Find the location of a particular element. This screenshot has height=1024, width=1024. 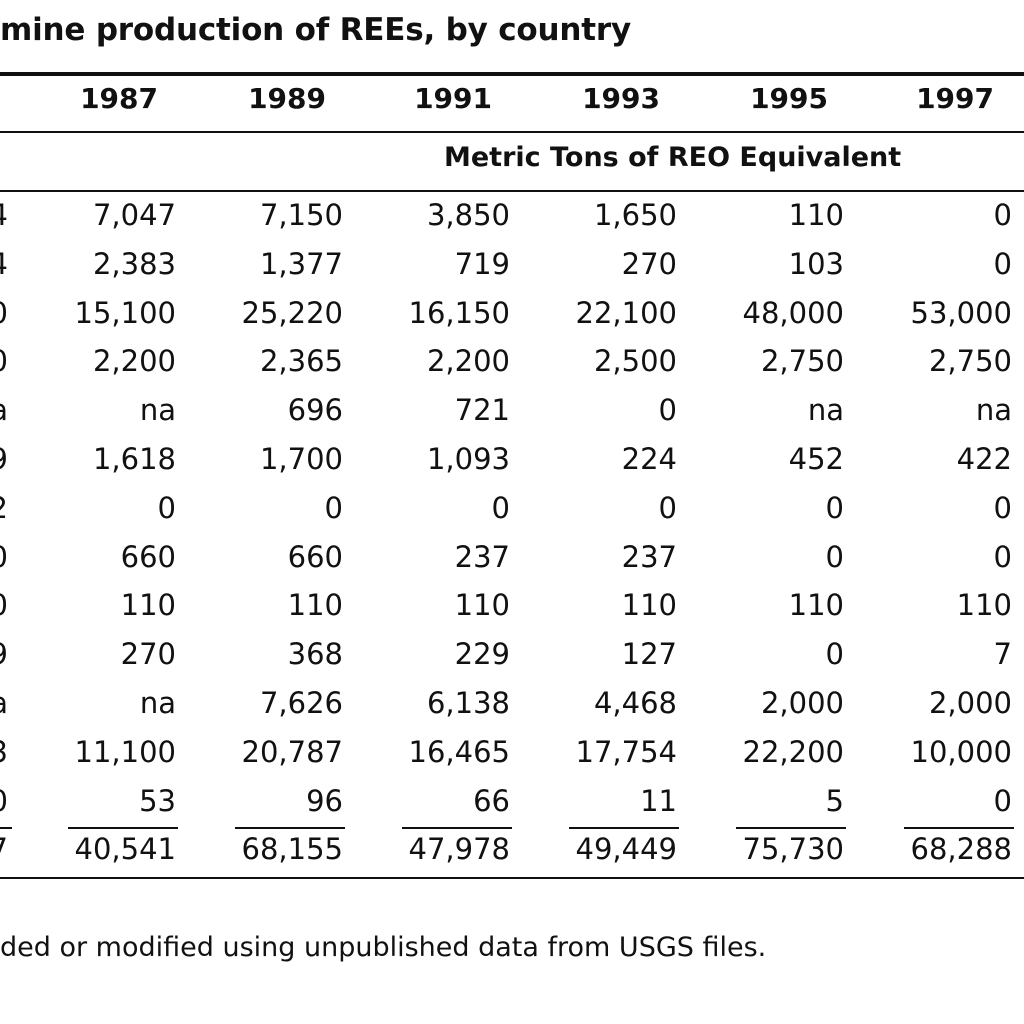

table-cell: 53 is located at coordinates (157, 800).